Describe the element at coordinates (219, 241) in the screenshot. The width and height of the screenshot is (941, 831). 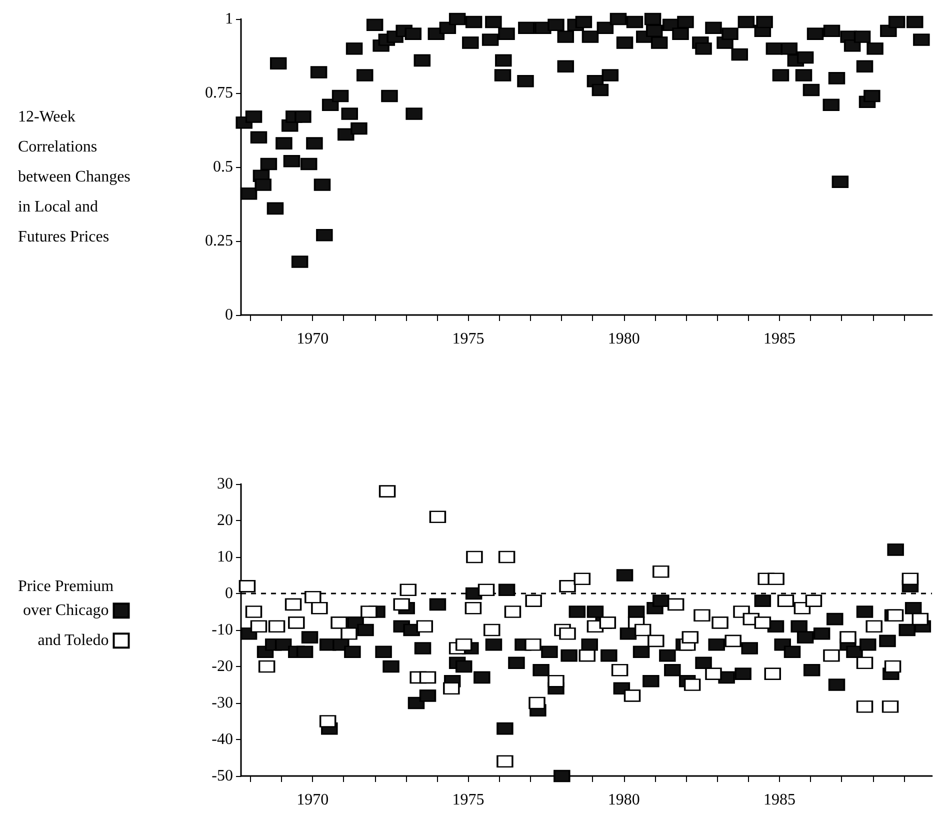
I see `y-tick-label: 0.25` at that location.